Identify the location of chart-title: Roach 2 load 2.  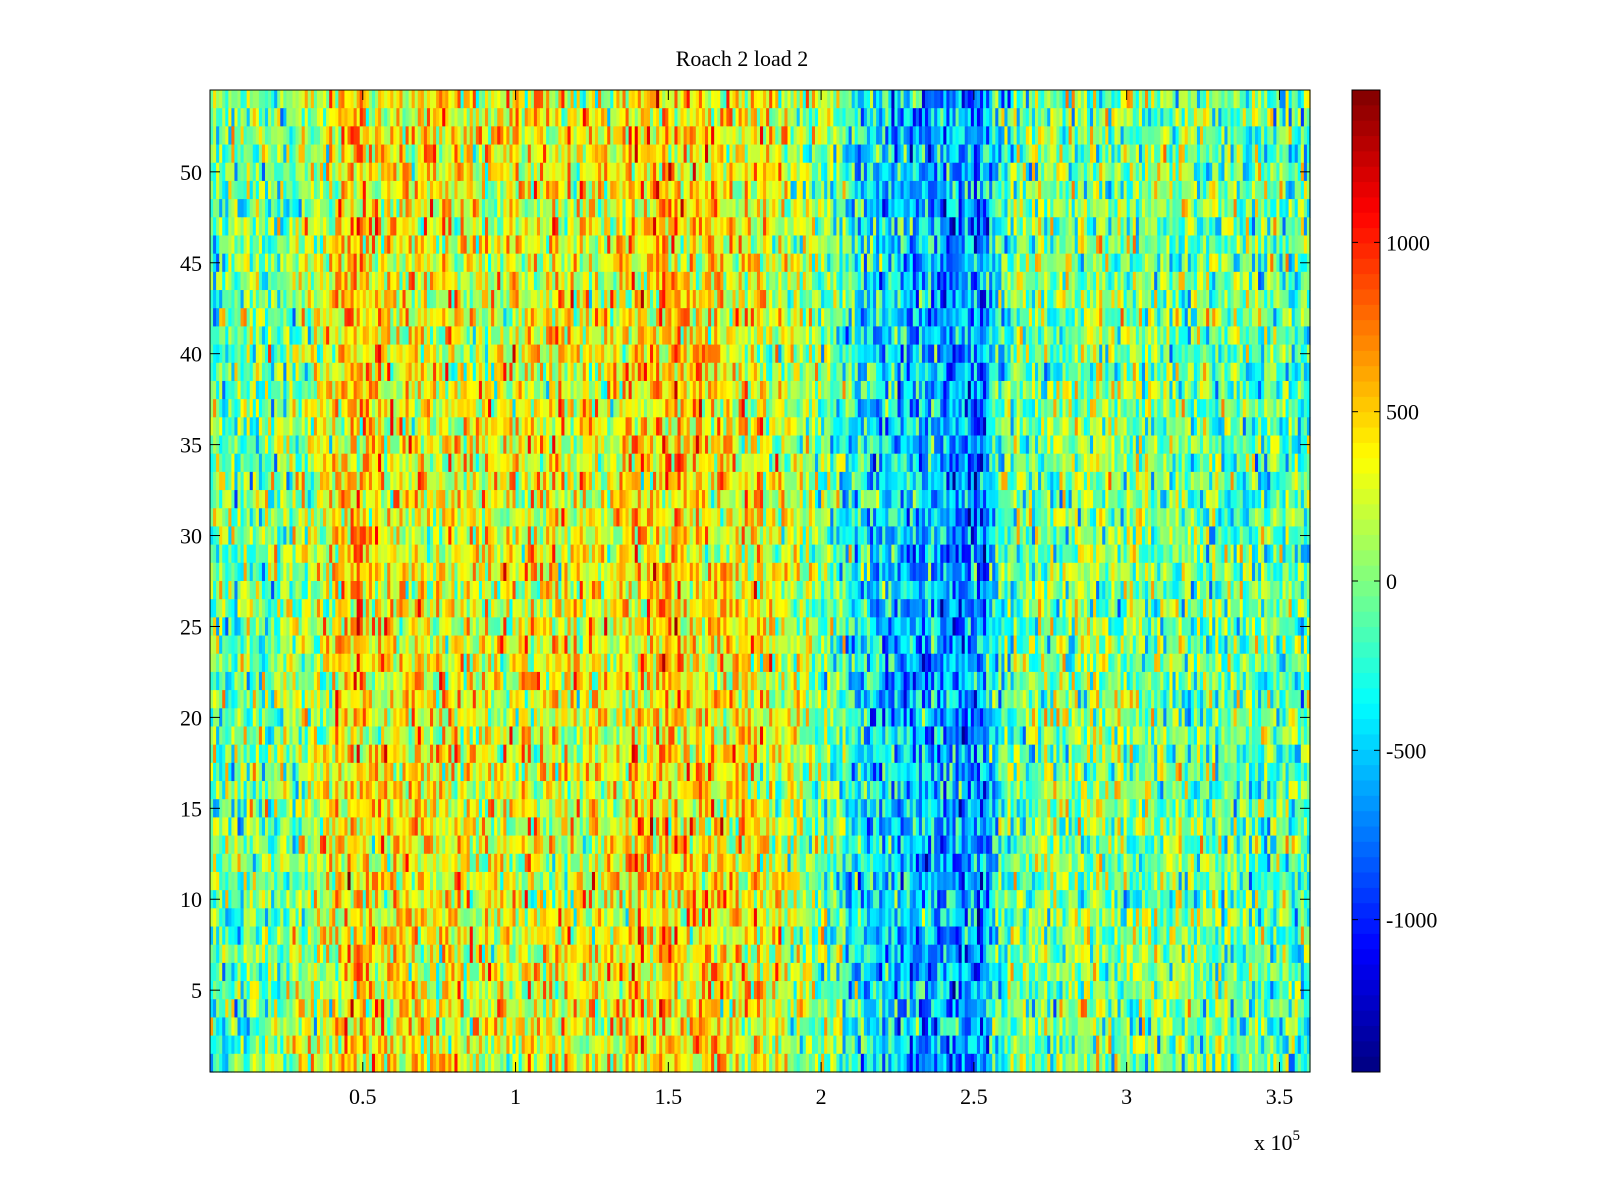
(742, 58).